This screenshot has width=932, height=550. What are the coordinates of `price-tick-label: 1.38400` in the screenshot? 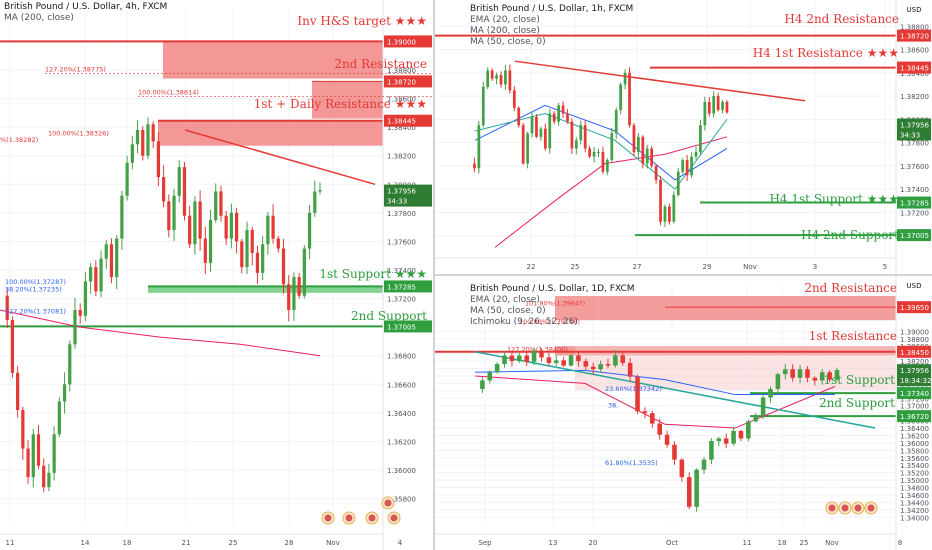 It's located at (914, 74).